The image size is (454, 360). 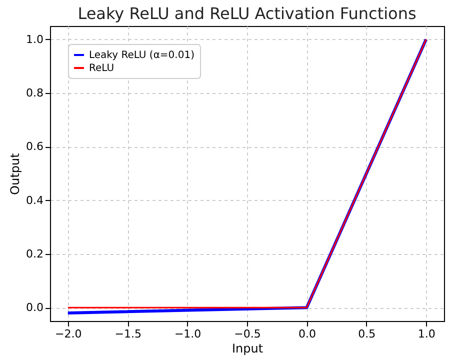 What do you see at coordinates (142, 55) in the screenshot?
I see `legend-label: Leaky ReLU (α=0.01)` at bounding box center [142, 55].